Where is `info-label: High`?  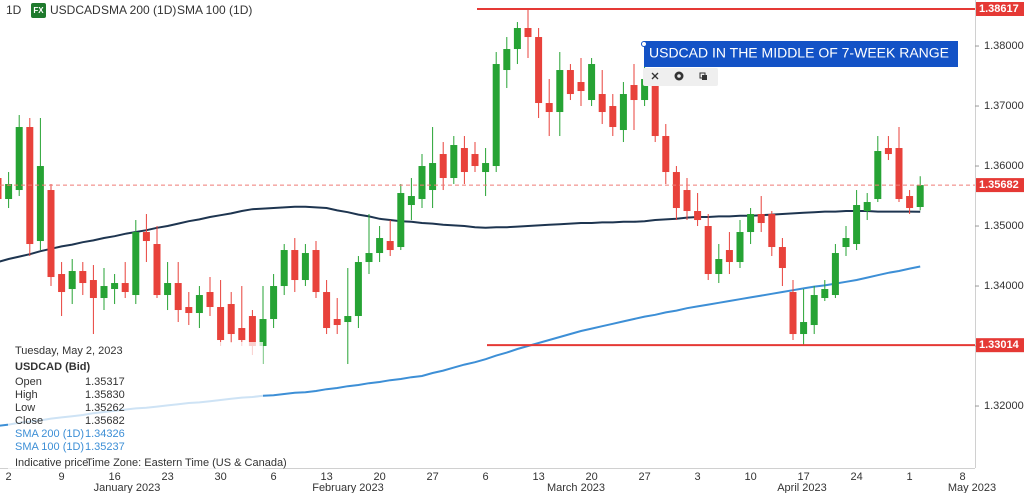
info-label: High is located at coordinates (26, 395).